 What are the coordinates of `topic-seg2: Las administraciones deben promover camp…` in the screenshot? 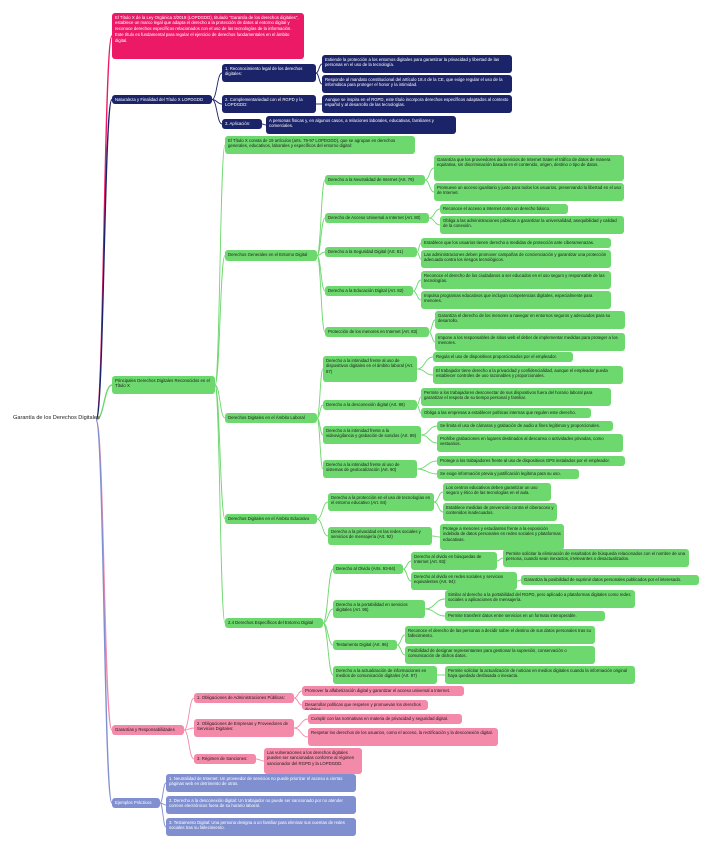 It's located at (516, 259).